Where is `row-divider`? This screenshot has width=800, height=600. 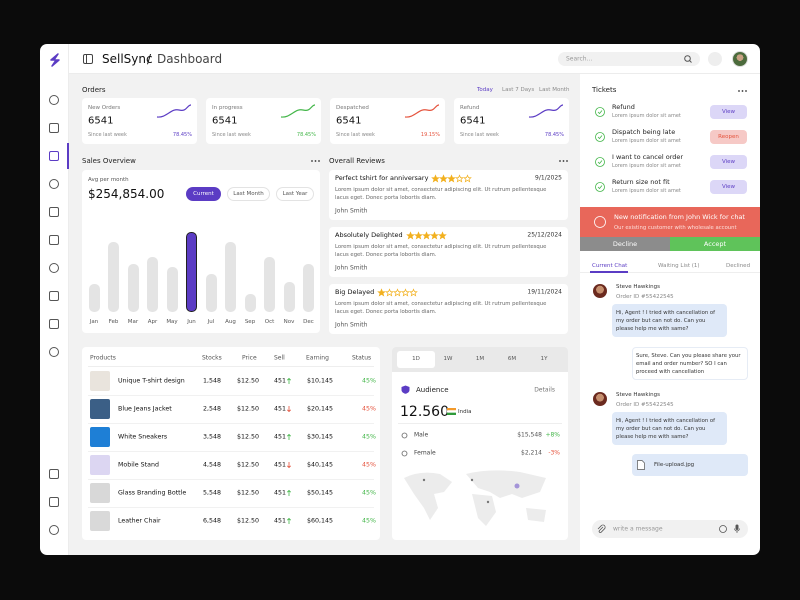 row-divider is located at coordinates (231, 507).